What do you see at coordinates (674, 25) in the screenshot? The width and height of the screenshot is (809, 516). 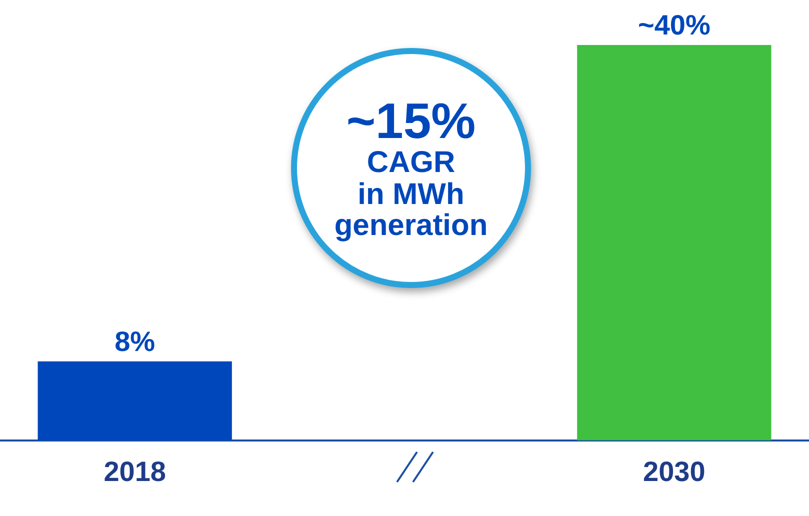 I see `data-label: ~40%` at bounding box center [674, 25].